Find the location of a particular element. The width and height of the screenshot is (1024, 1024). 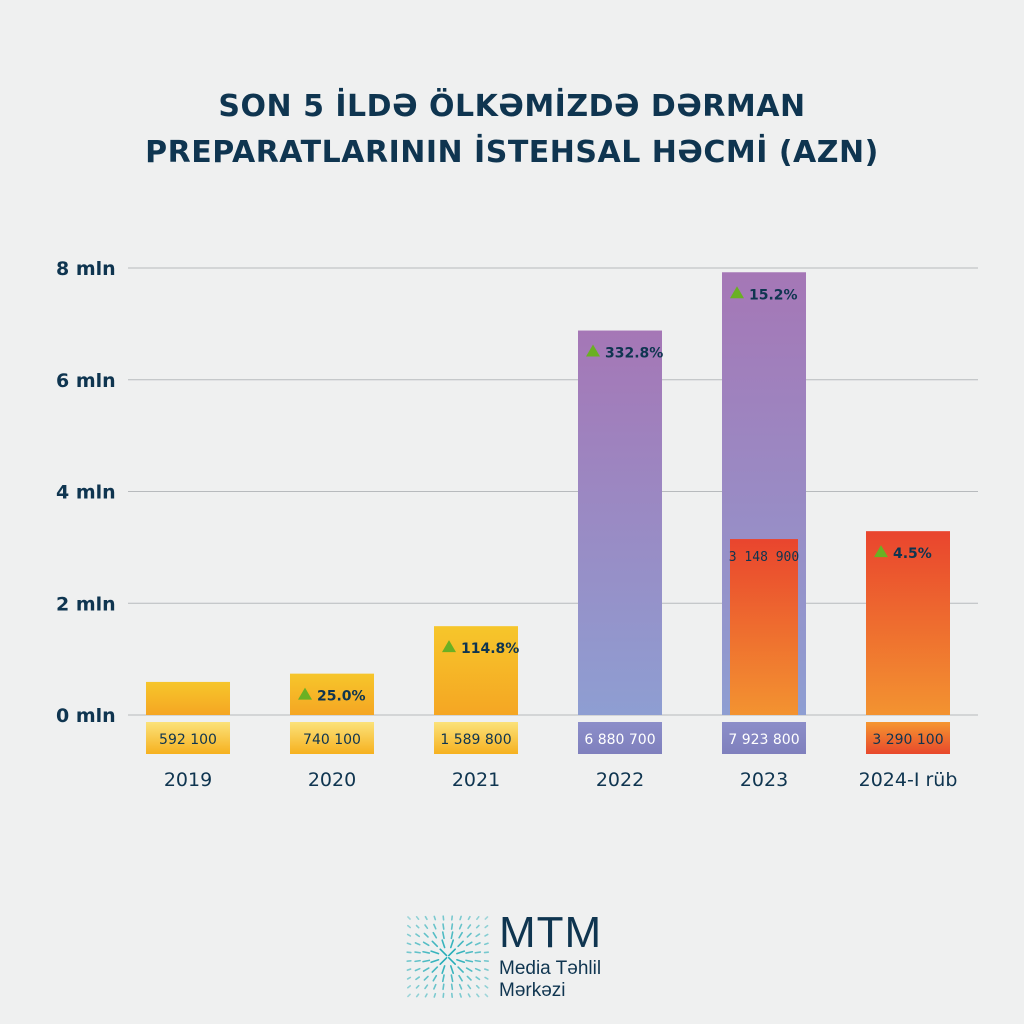

chart-title-line-2: PREPARATLARININ İSTEHSAL HƏCMİ (AZN) is located at coordinates (512, 152).